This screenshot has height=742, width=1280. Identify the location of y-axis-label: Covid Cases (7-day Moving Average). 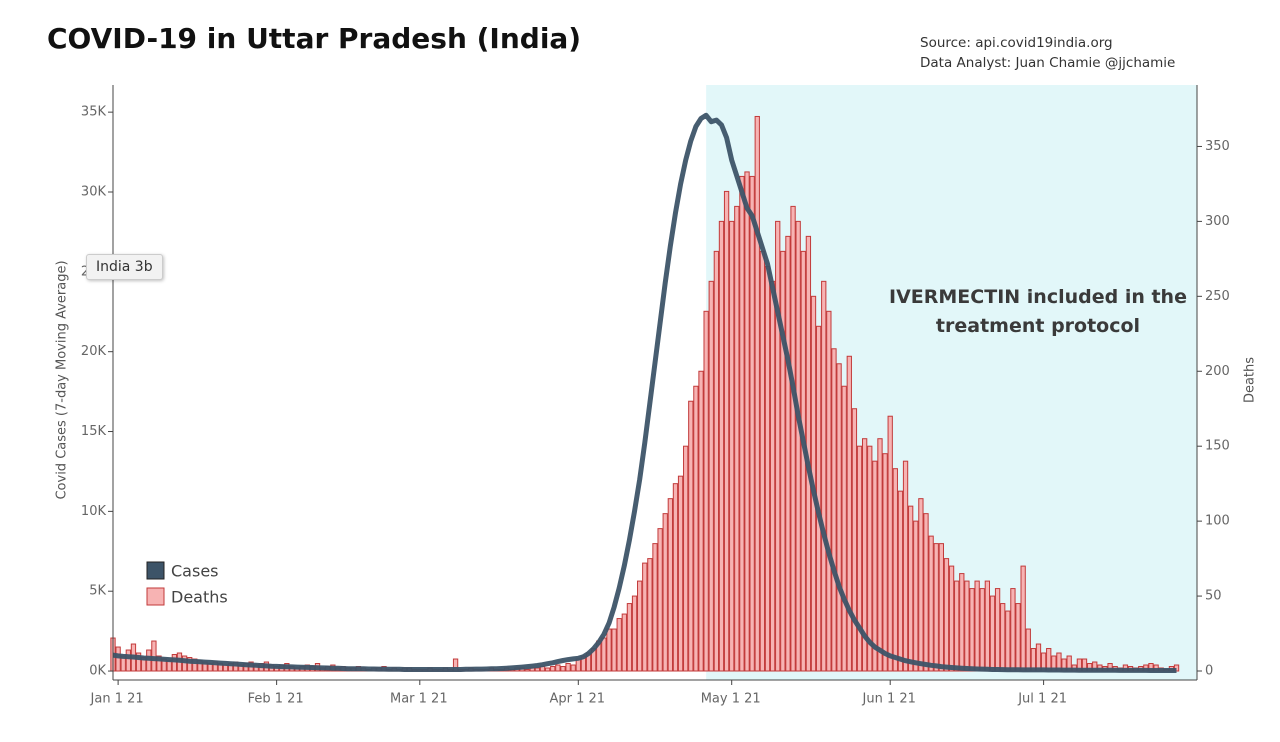
(62, 379).